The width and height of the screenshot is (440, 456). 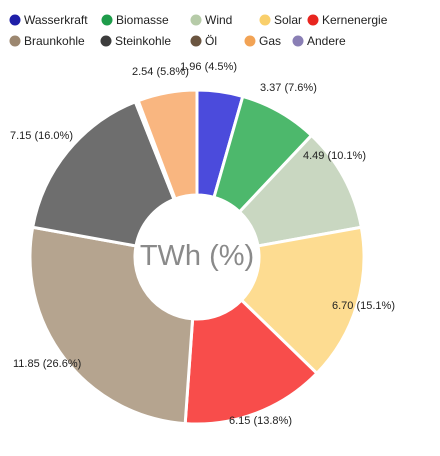 What do you see at coordinates (15, 20) in the screenshot?
I see `legend-swatch-wasserkraft` at bounding box center [15, 20].